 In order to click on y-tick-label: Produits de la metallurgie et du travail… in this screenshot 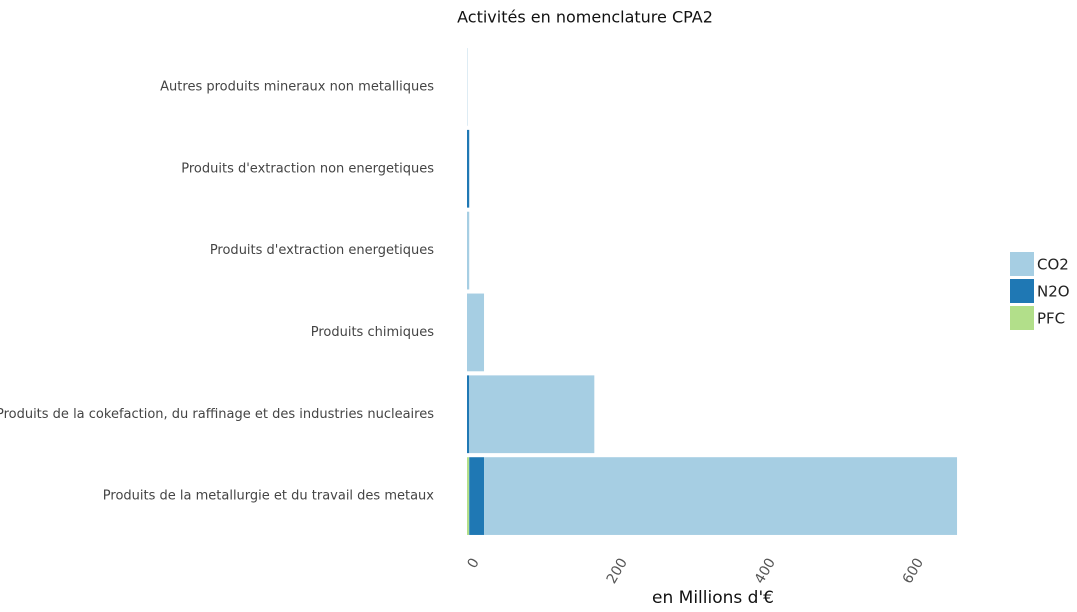, I will do `click(269, 496)`.